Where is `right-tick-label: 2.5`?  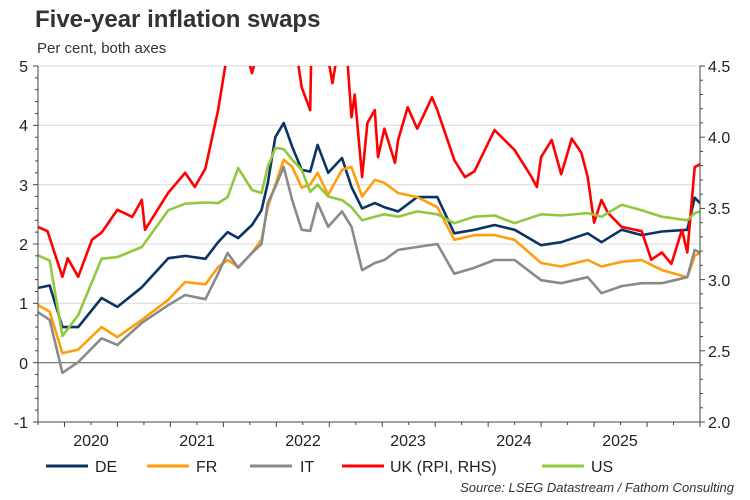 right-tick-label: 2.5 is located at coordinates (719, 352).